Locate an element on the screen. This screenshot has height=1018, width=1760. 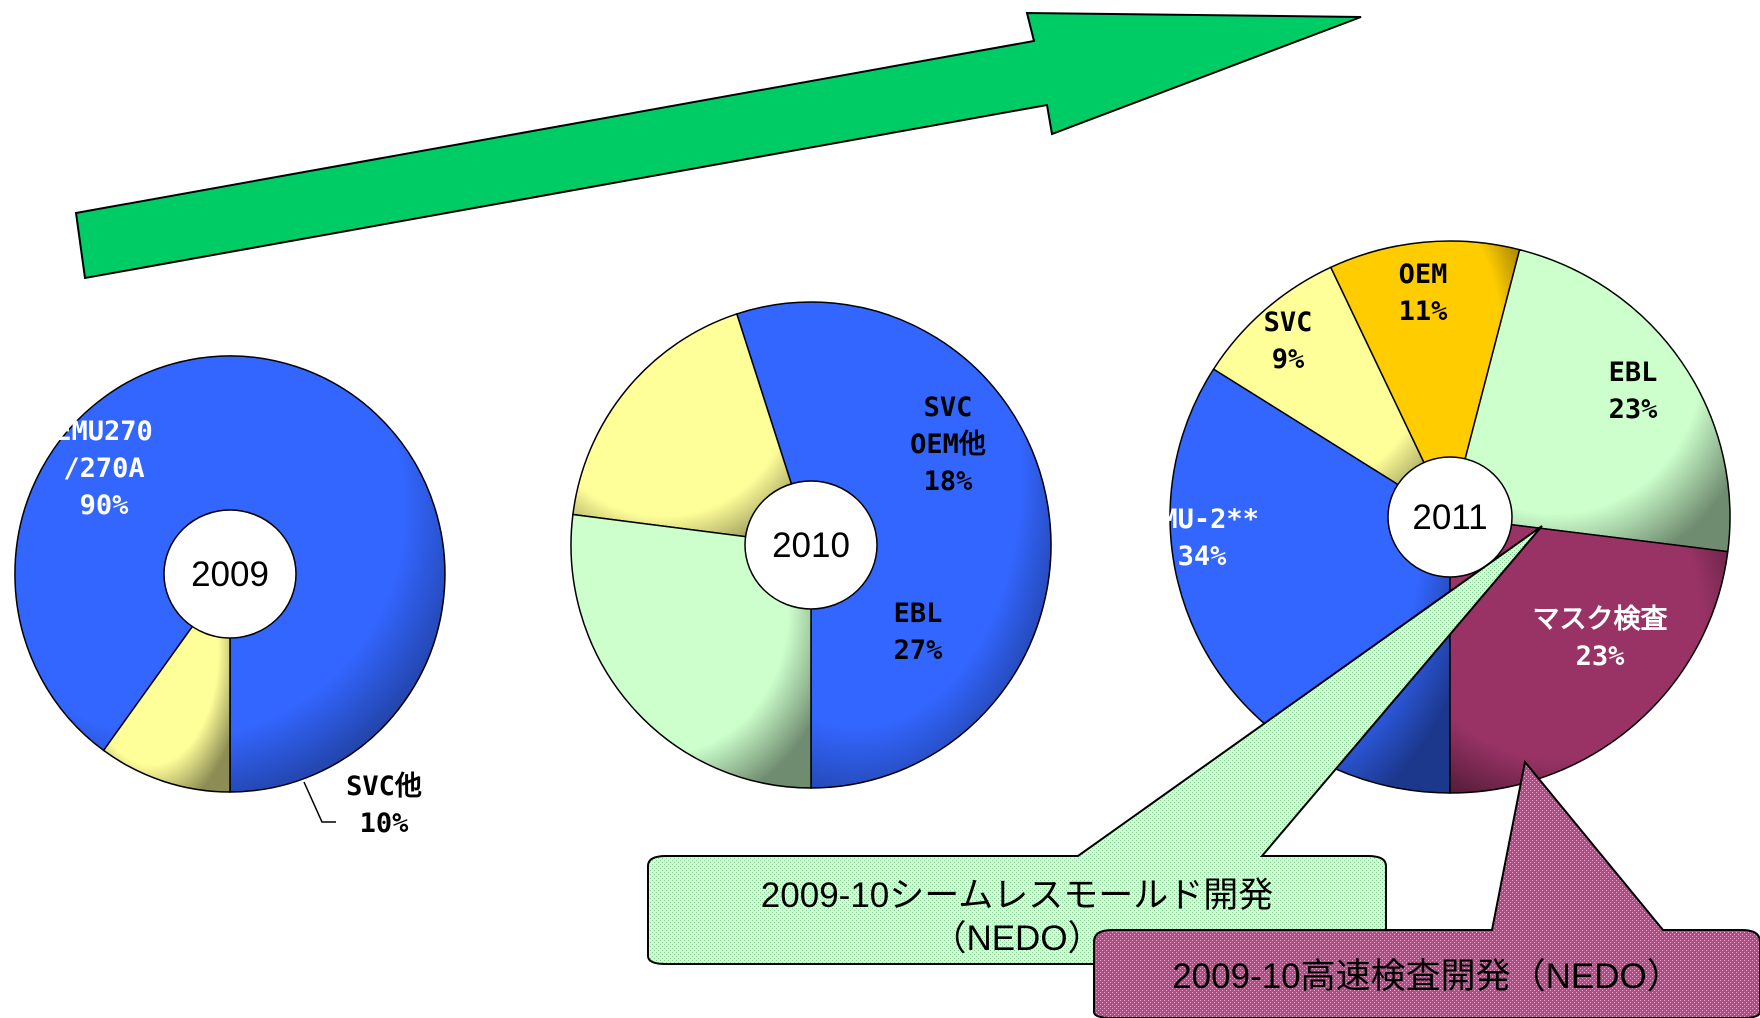
pie-year-label: 2010 is located at coordinates (811, 545).